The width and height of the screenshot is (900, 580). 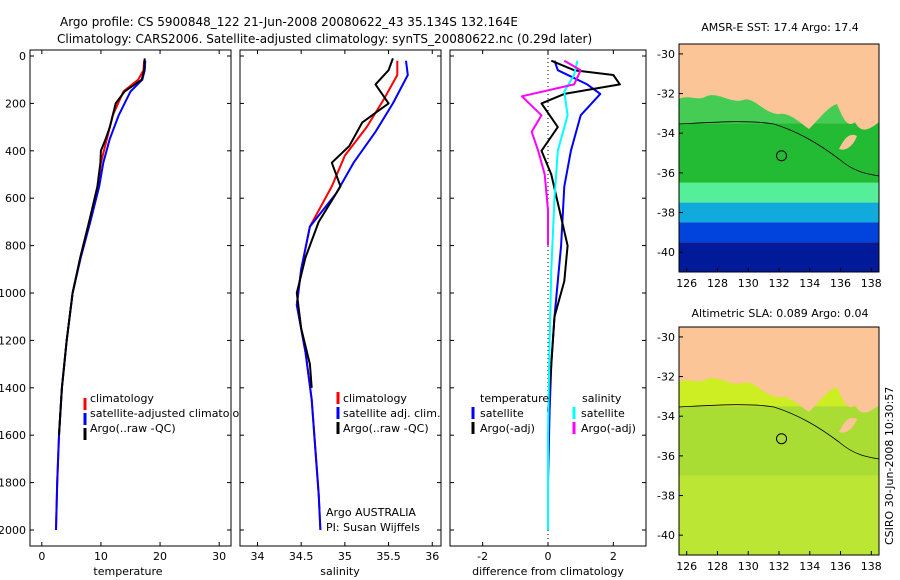 I want to click on x-tick-label: 20, so click(x=160, y=556).